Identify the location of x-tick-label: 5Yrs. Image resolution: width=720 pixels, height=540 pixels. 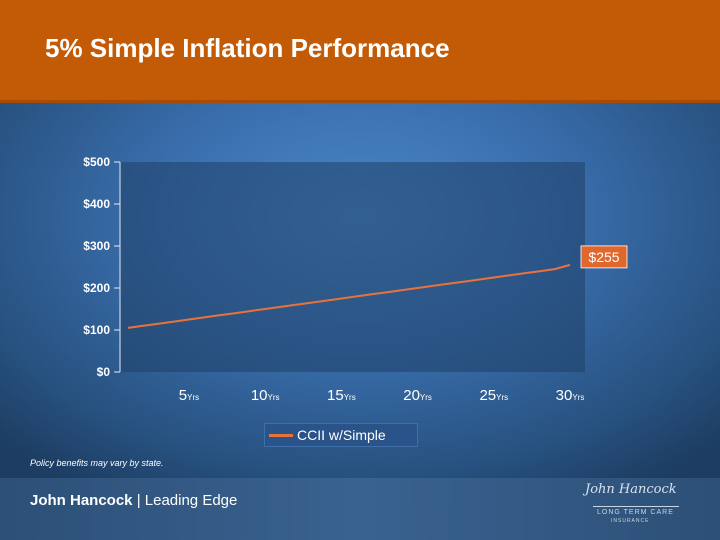
(189, 395).